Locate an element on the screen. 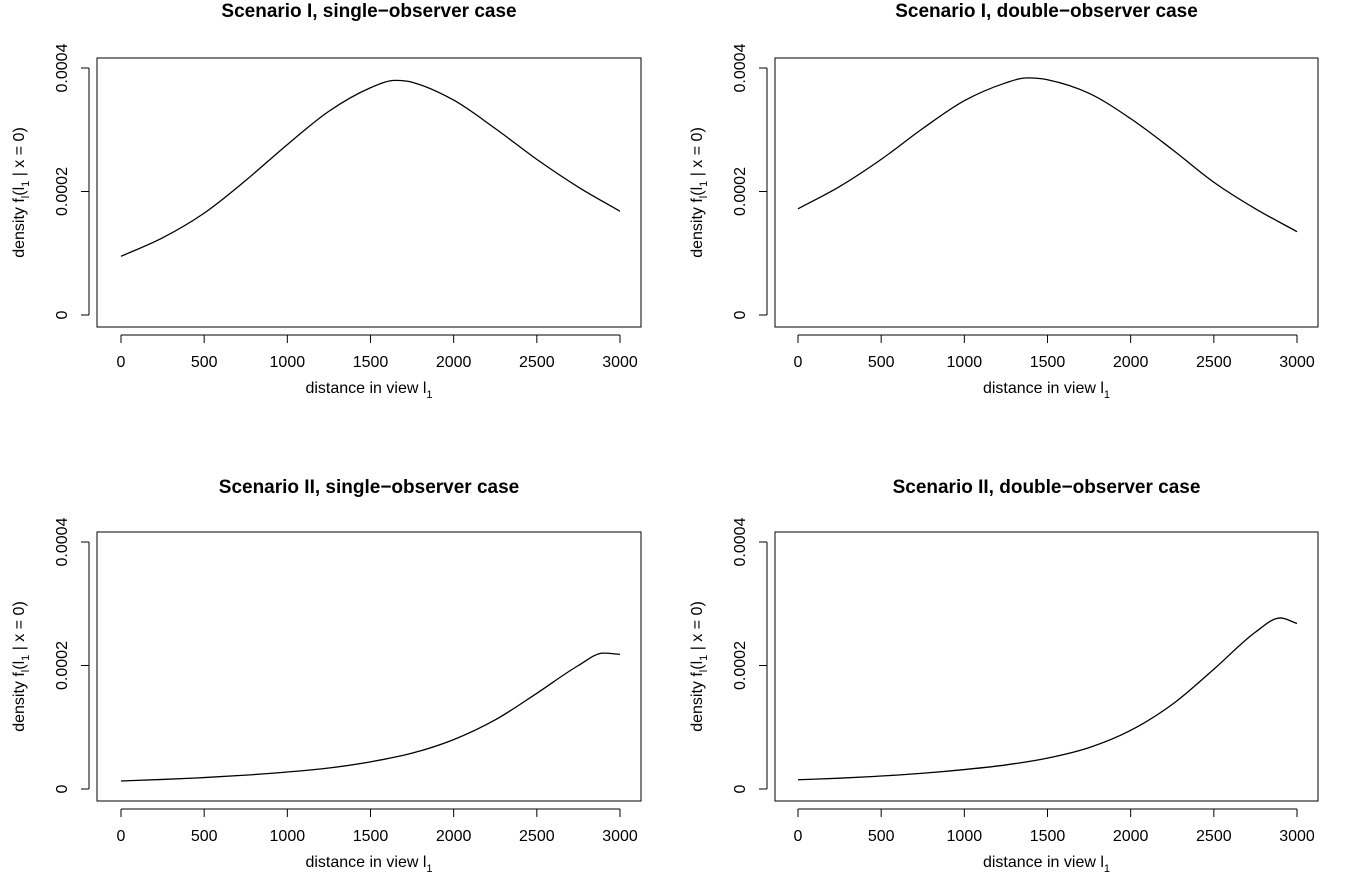 This screenshot has height=888, width=1347. chart-title: Scenario I, single−observer case is located at coordinates (368, 11).